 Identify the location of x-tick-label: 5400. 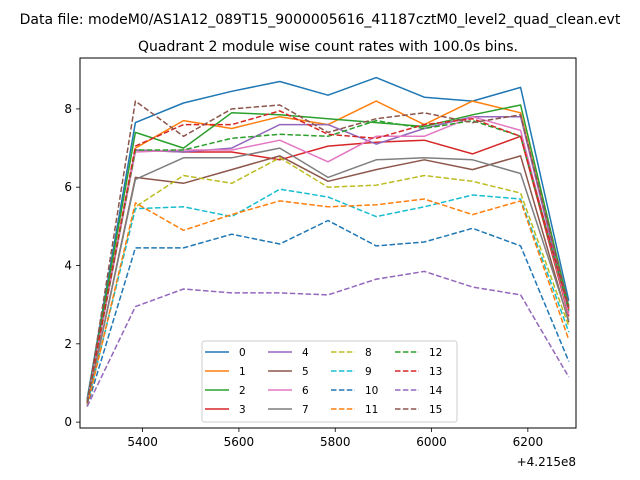
(142, 442).